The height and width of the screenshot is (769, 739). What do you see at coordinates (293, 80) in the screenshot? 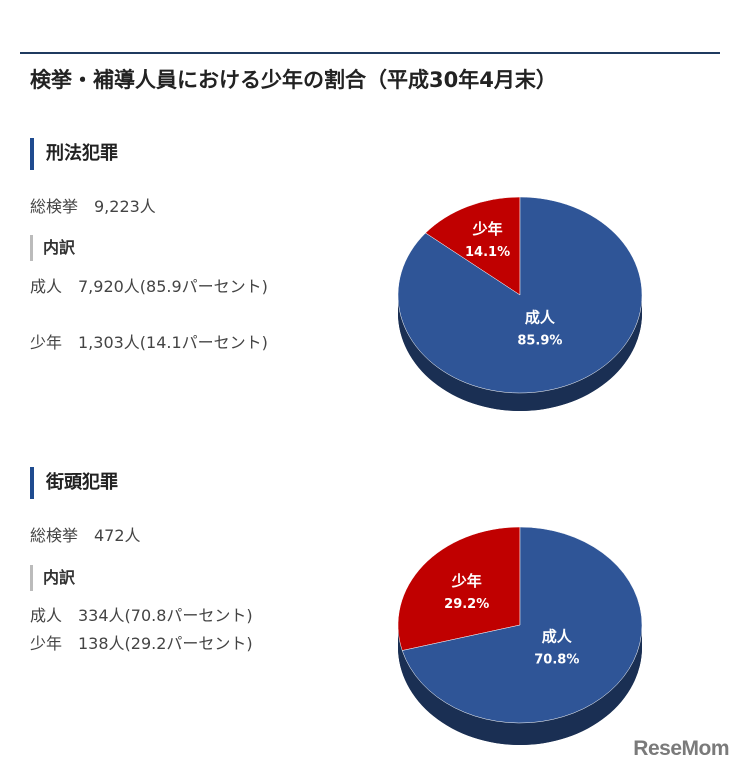
I see `page-title: 検挙・補導人員における少年の割合（平成30年4月末）` at bounding box center [293, 80].